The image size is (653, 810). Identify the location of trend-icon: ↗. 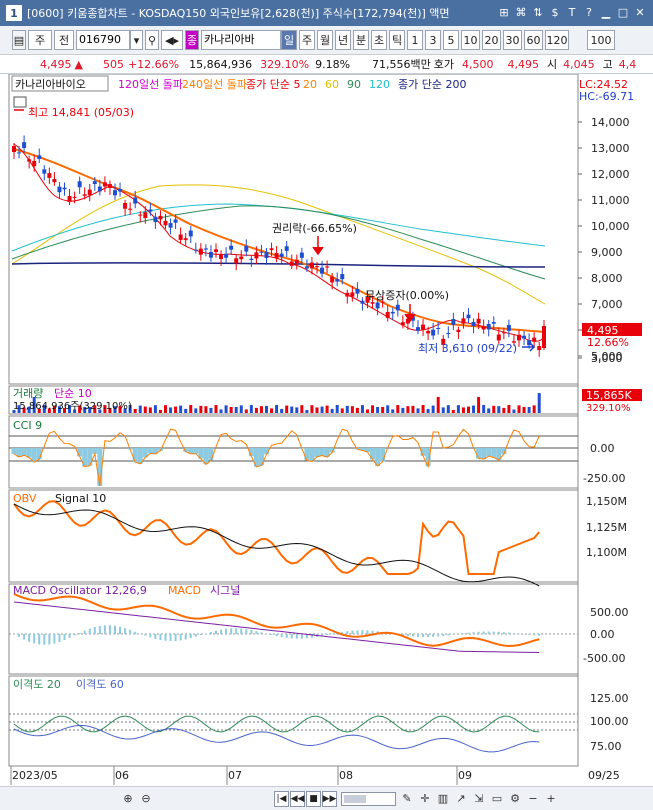
(461, 798).